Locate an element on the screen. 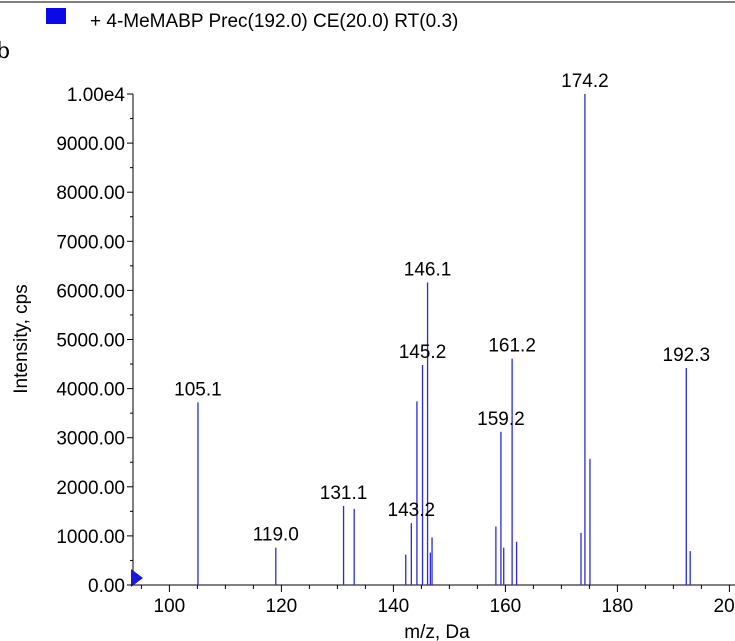 This screenshot has height=641, width=735. peak-label: 131.1 is located at coordinates (344, 493).